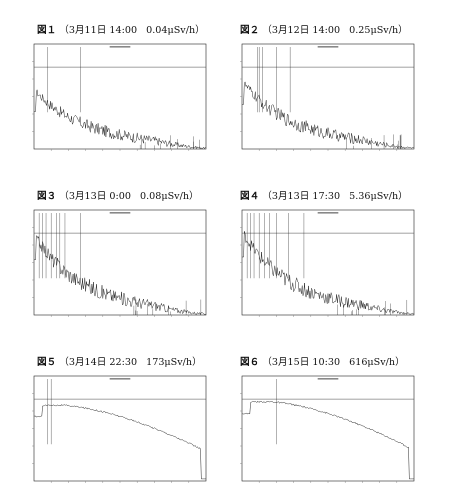 This screenshot has width=450, height=503. I want to click on figure-caption-1: 図１ （3月11日 14:00 0.04μSv/h）, so click(121, 29).